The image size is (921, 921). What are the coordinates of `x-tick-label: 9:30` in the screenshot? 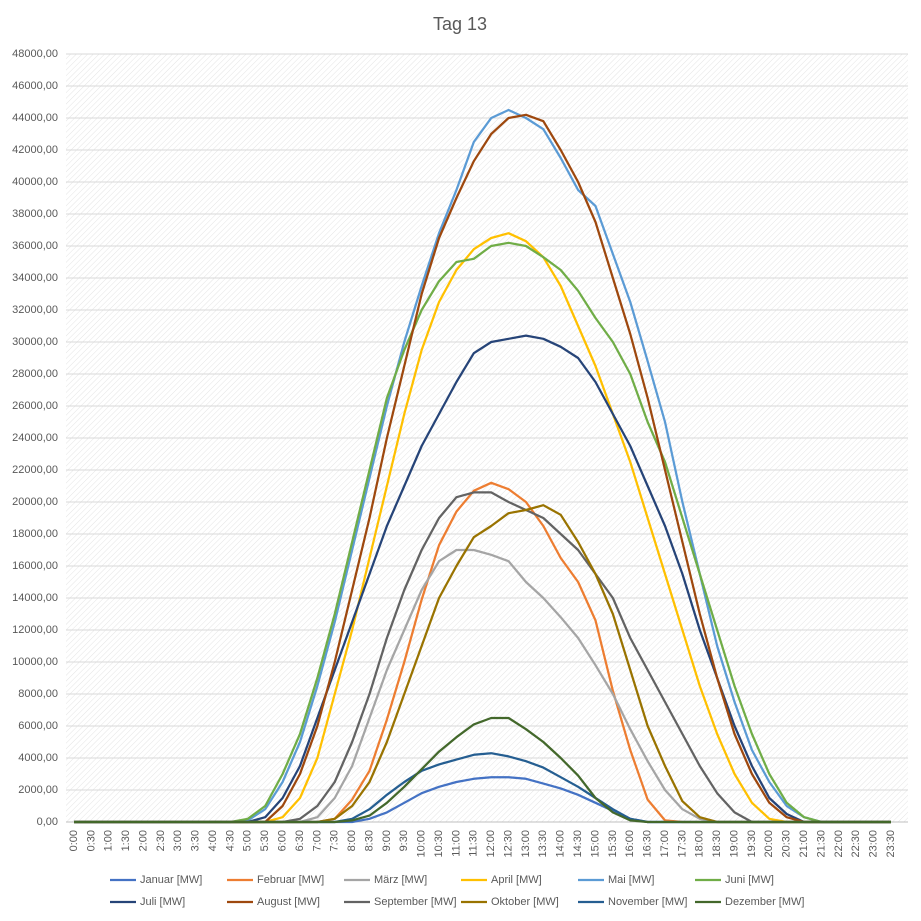 It's located at (404, 840).